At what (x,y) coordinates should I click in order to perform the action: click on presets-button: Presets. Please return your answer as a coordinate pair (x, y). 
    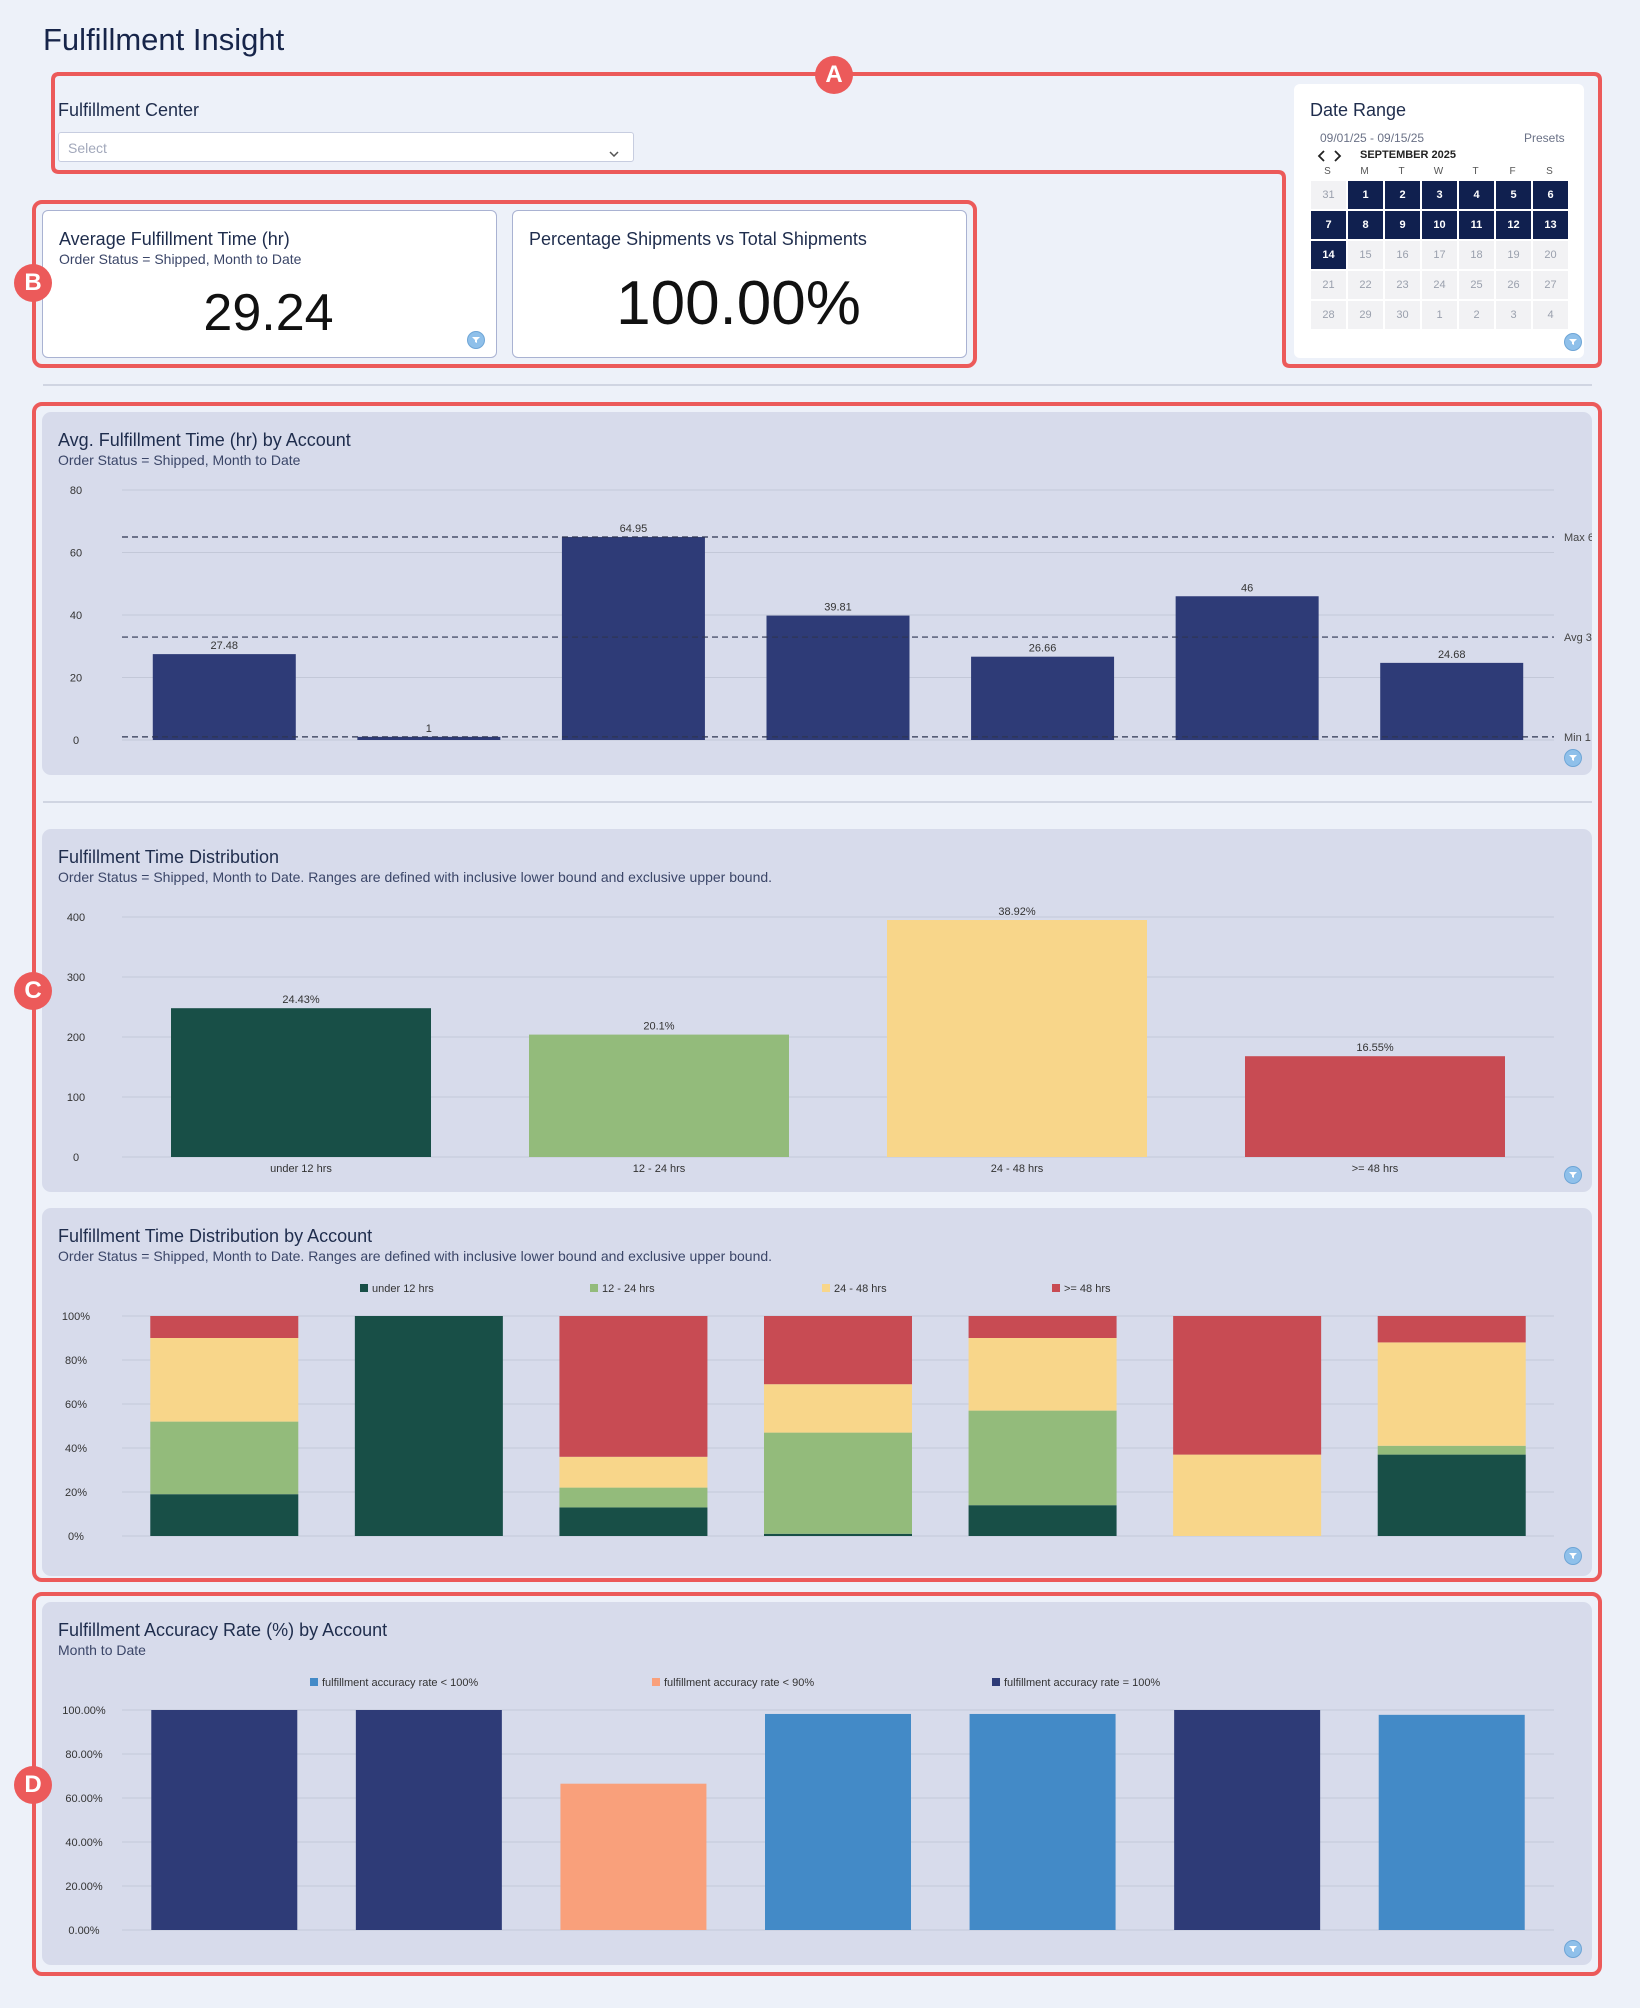
    Looking at the image, I should click on (1544, 138).